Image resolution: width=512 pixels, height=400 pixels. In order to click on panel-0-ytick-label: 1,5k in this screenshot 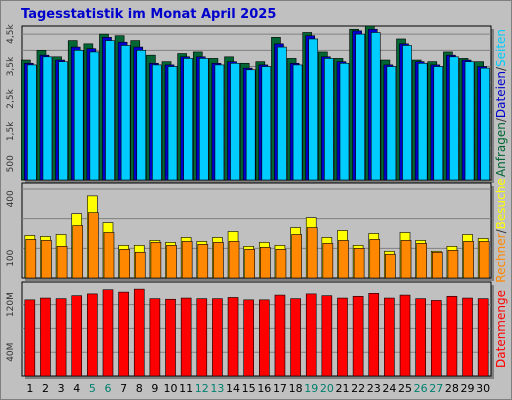, I will do `click(11, 131)`.